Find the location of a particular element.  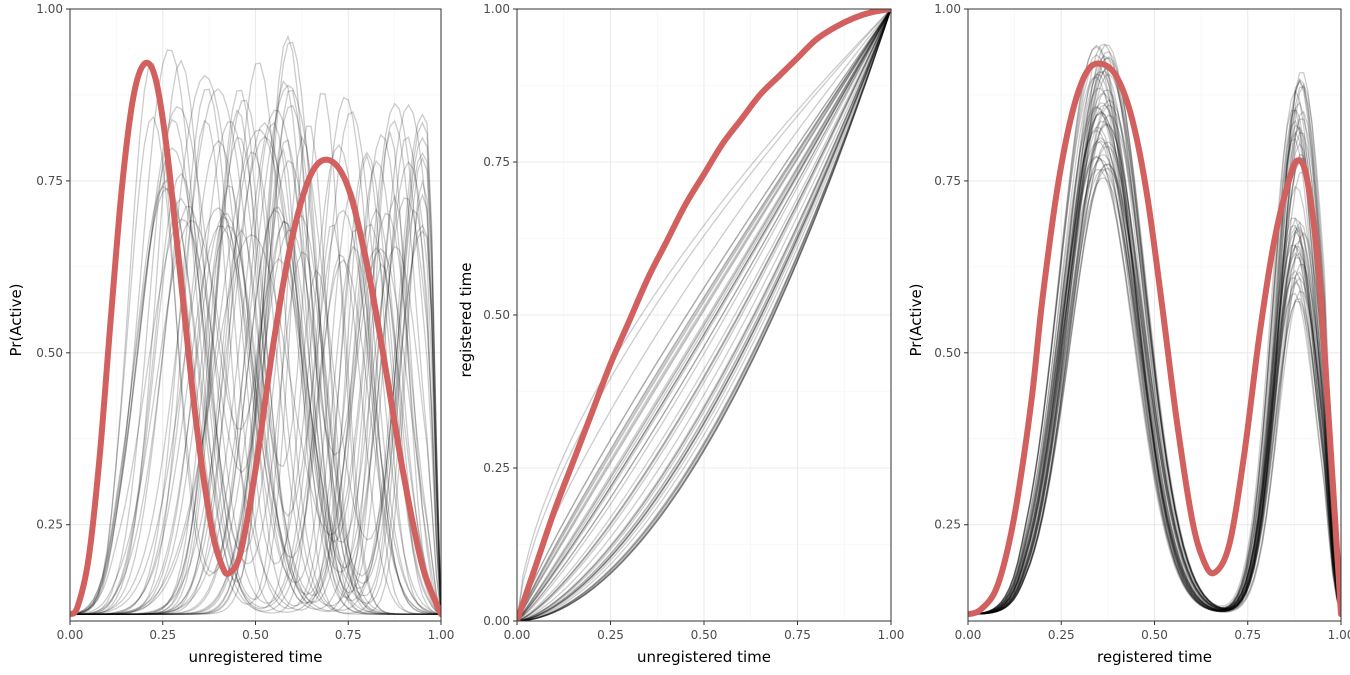

x-axis-title: unregistered time is located at coordinates (256, 657).